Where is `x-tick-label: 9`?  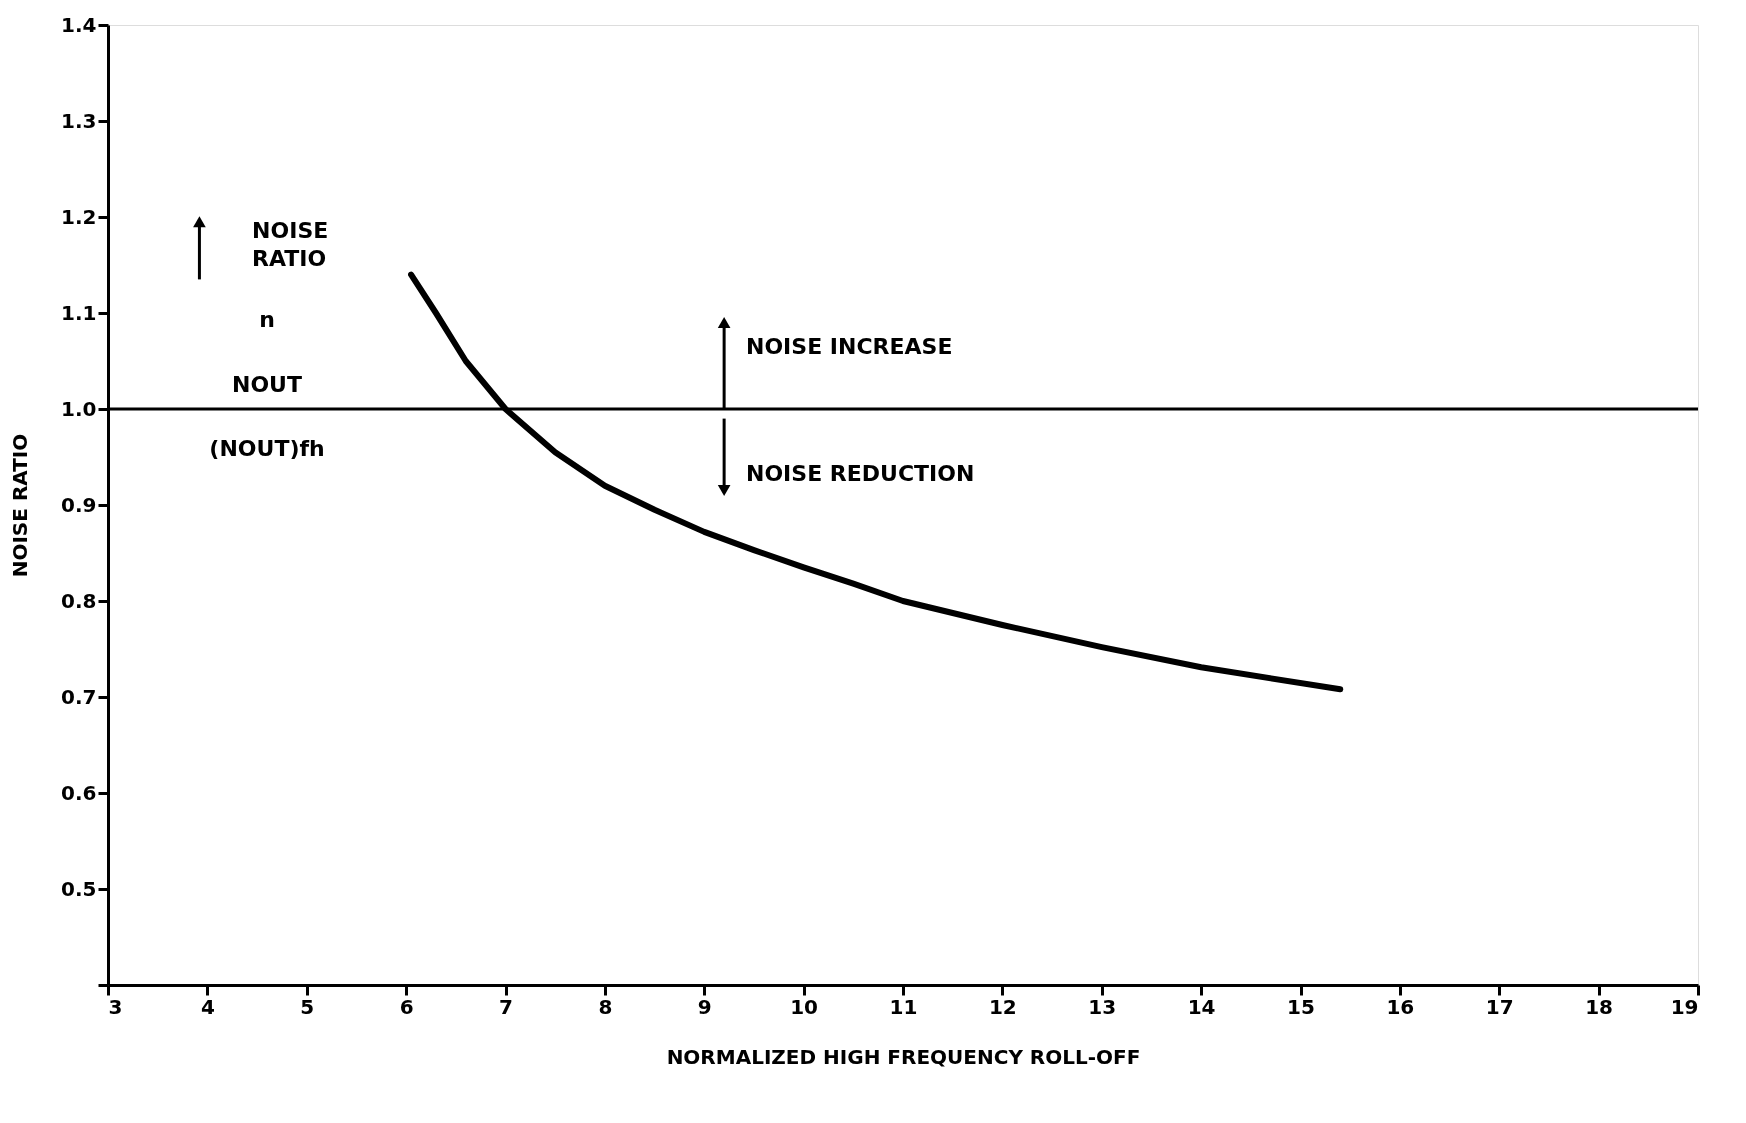
x-tick-label: 9 is located at coordinates (704, 1006).